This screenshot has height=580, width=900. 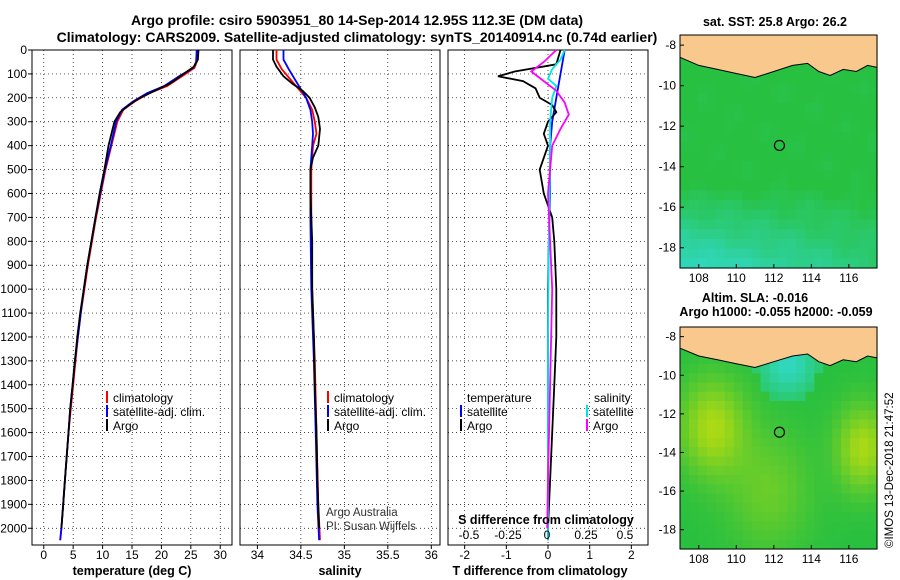 I want to click on map-y-tick-label: -8, so click(x=670, y=337).